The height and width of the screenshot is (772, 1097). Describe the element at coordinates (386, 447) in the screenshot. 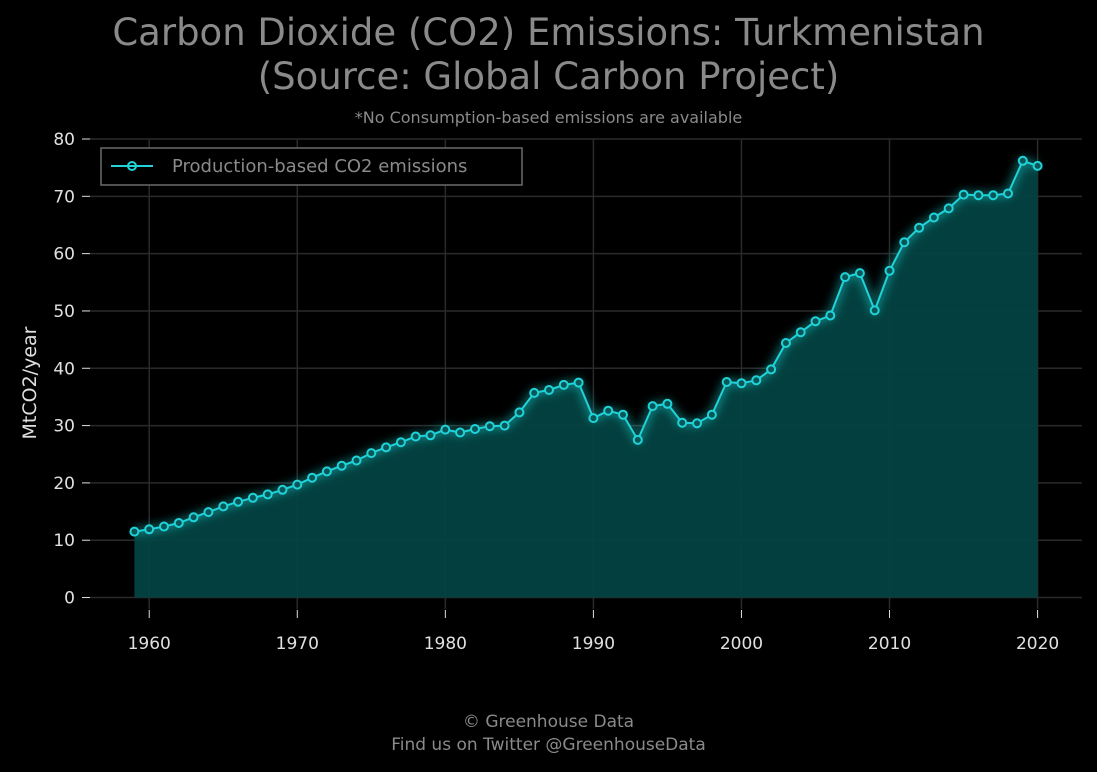

I see `data-point-1976` at that location.